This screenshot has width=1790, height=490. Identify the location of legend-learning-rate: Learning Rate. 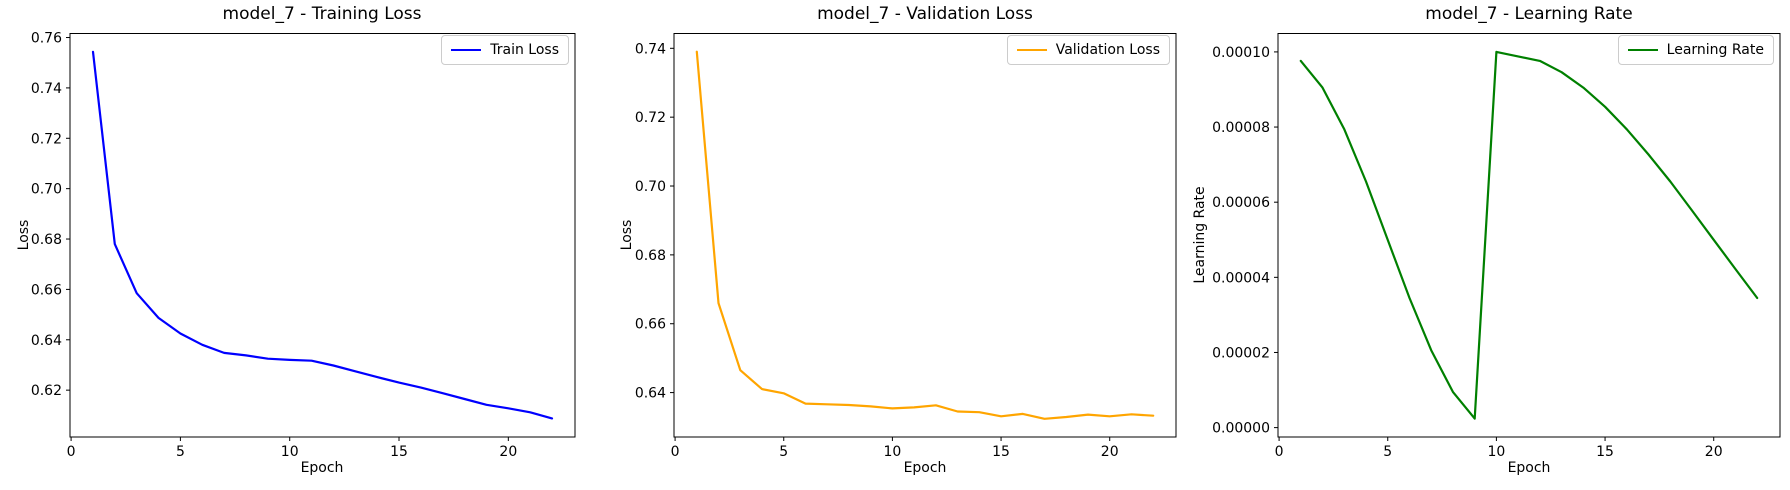
(1695, 50).